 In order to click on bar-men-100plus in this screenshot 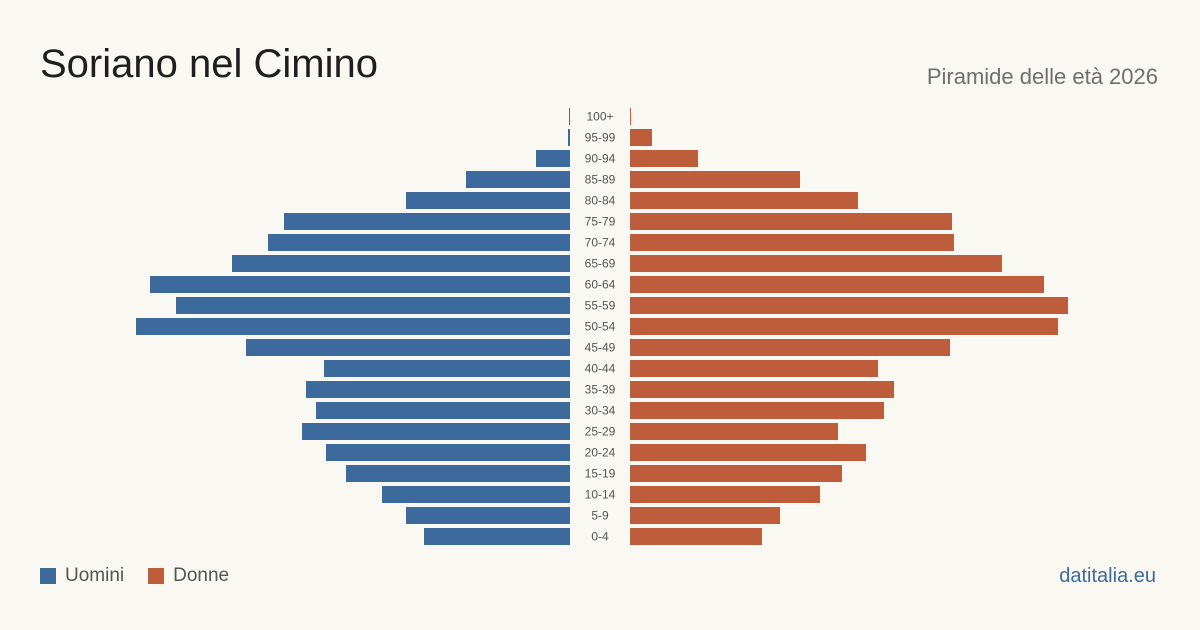, I will do `click(569, 116)`.